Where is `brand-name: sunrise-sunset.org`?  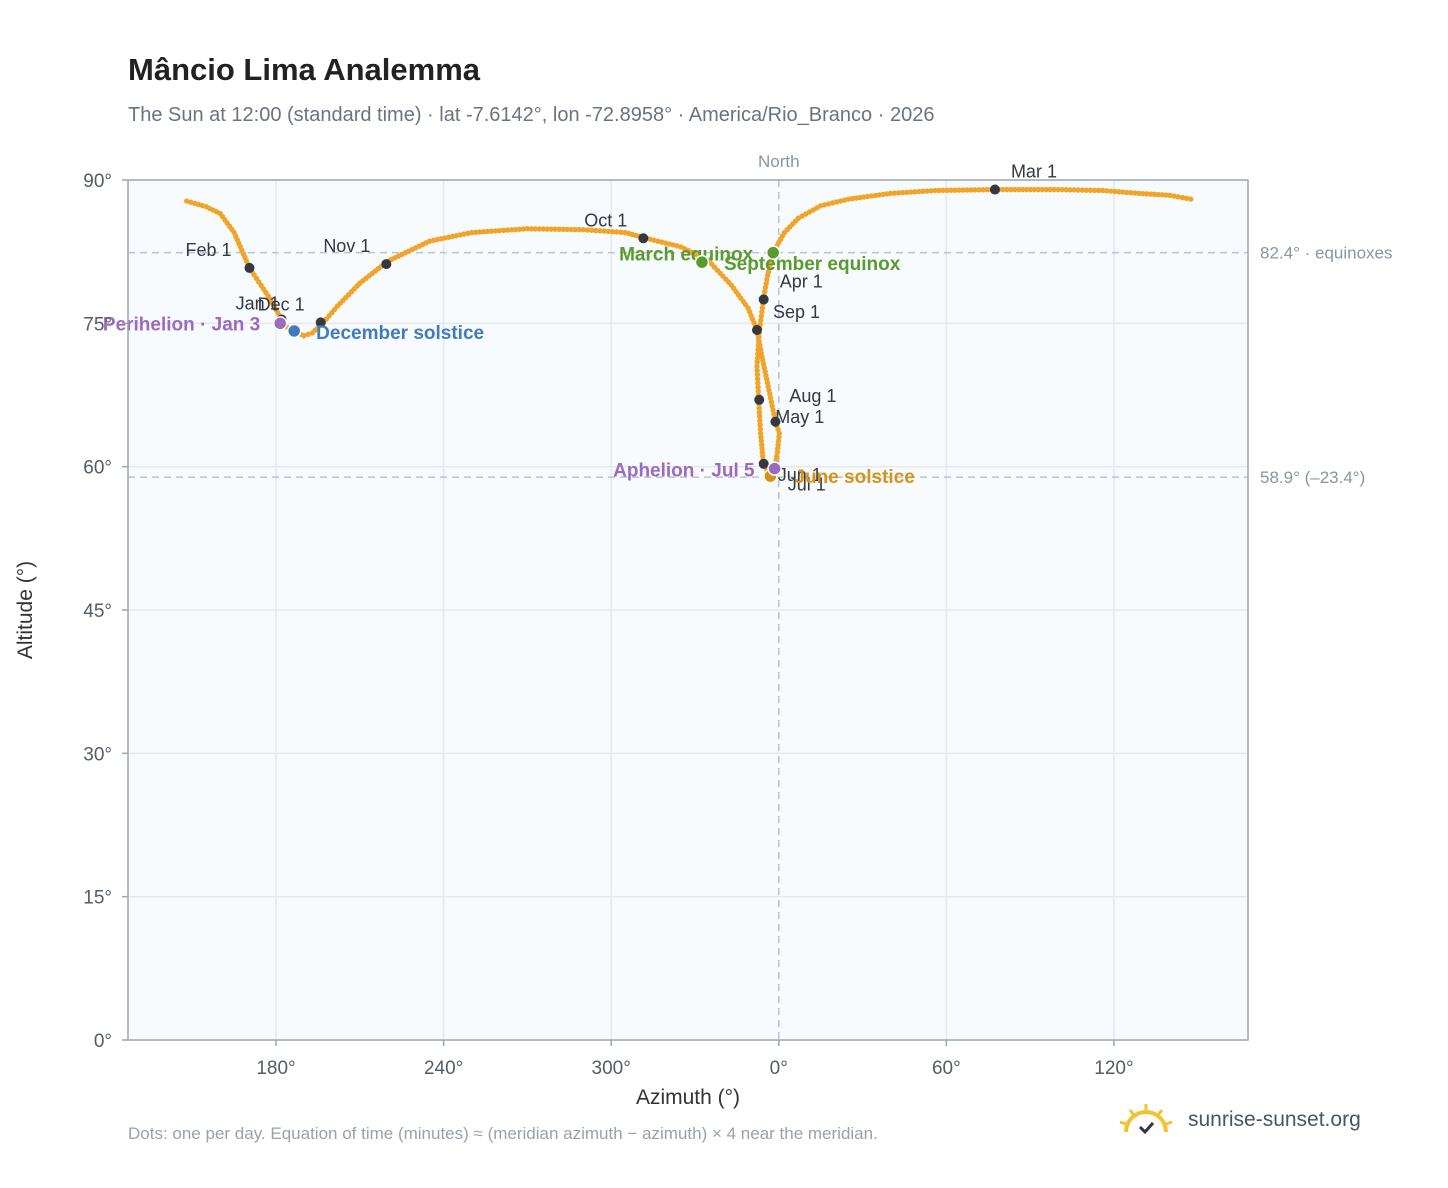
brand-name: sunrise-sunset.org is located at coordinates (1274, 1119).